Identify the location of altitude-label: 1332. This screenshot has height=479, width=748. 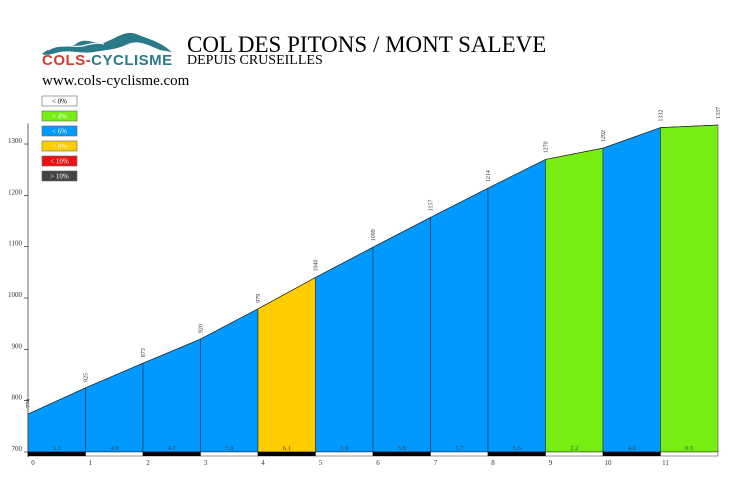
(662, 116).